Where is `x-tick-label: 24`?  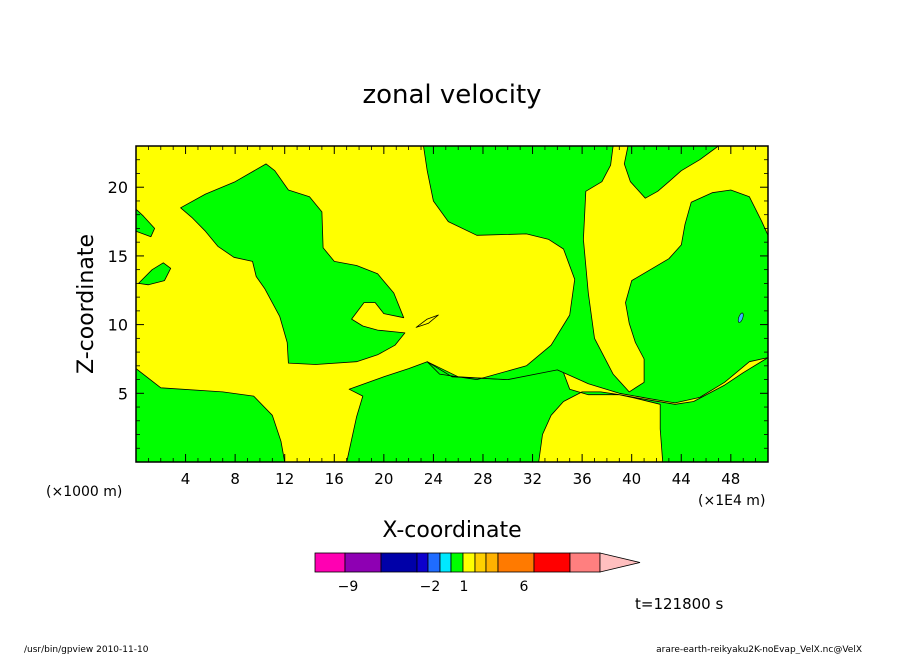 x-tick-label: 24 is located at coordinates (433, 479).